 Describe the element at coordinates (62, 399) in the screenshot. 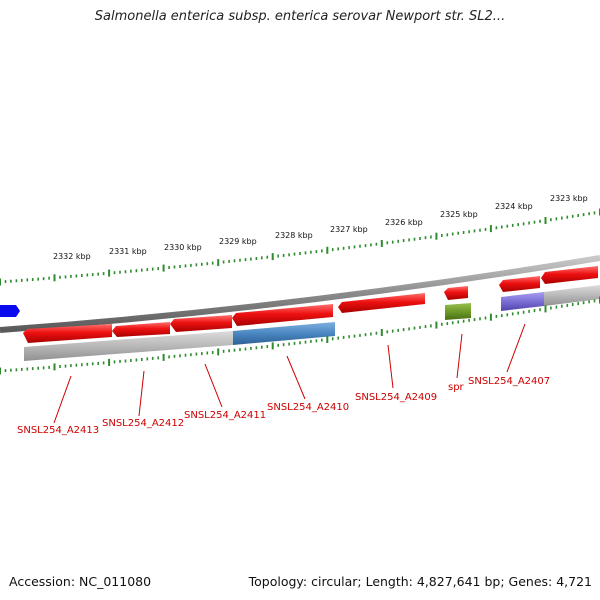

I see `leader-a2413` at that location.